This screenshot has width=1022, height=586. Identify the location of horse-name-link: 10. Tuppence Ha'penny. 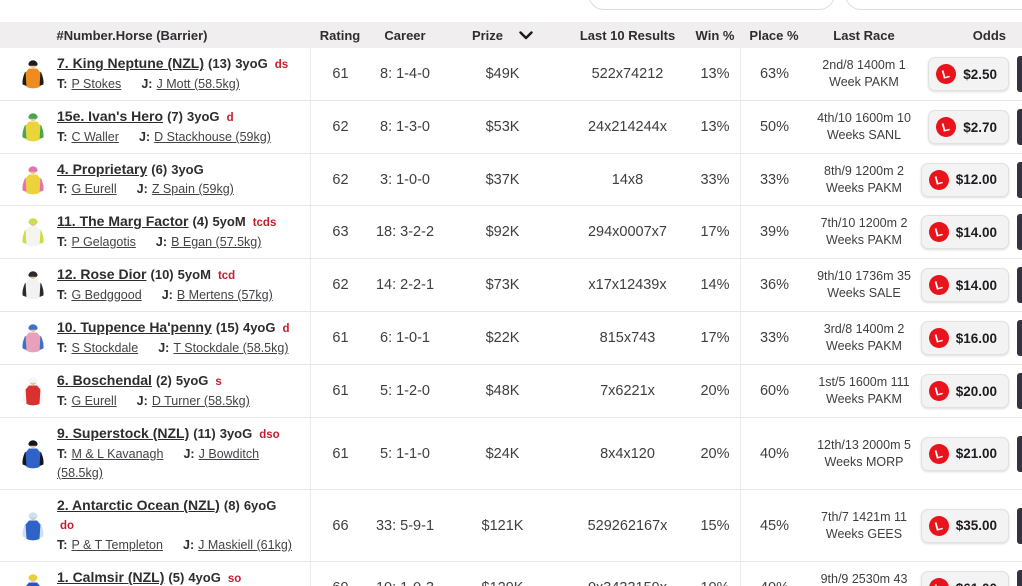
(134, 327).